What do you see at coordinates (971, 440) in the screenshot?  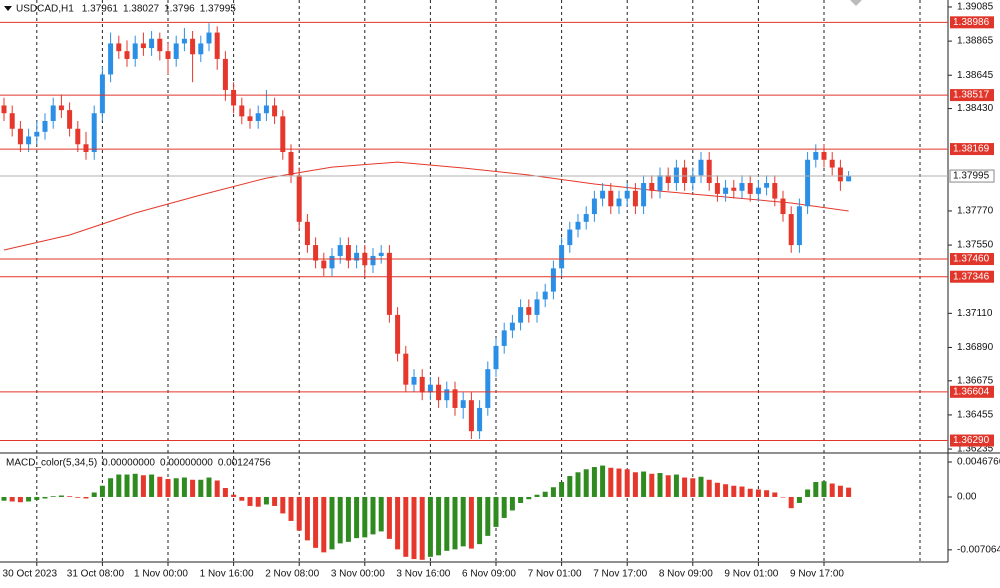 I see `level-label: 1.36290` at bounding box center [971, 440].